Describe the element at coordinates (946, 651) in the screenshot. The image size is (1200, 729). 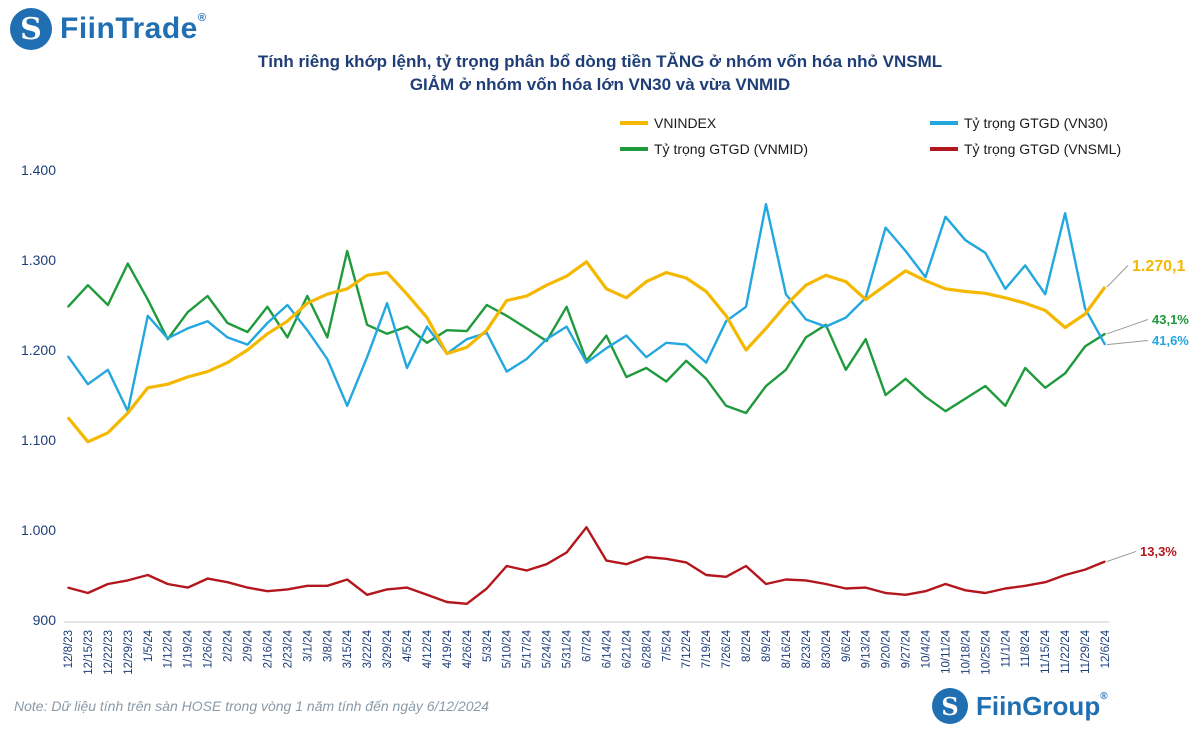
I see `x-tick-label: 10/11/24` at that location.